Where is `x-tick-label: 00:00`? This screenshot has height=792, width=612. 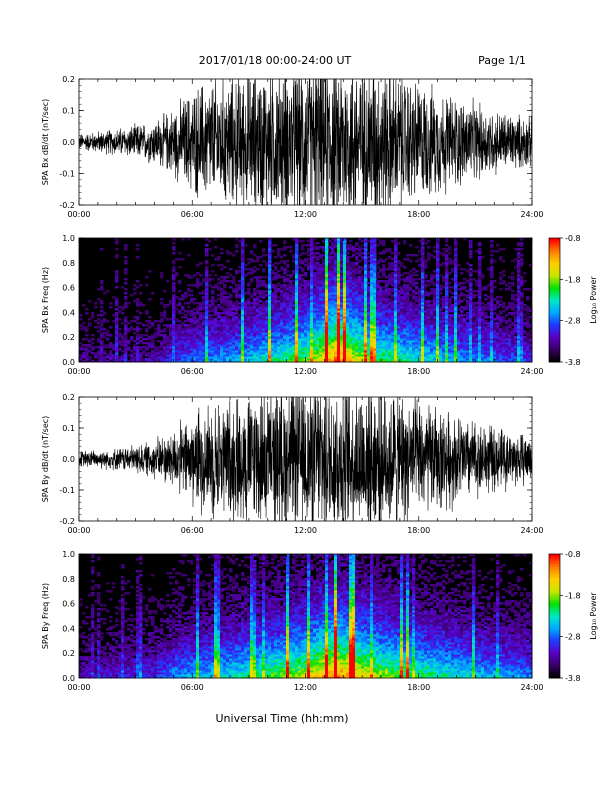 x-tick-label: 00:00 is located at coordinates (78, 214).